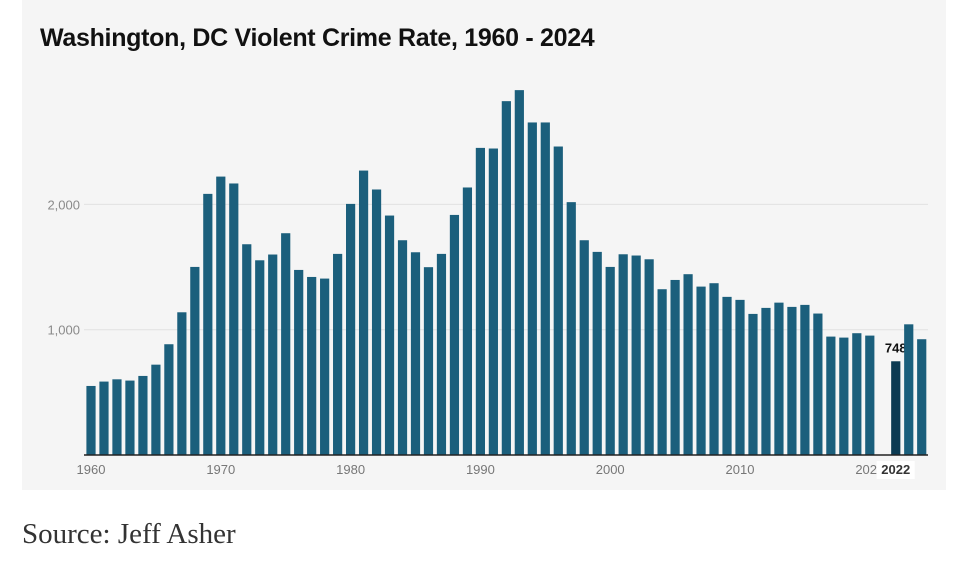 The width and height of the screenshot is (960, 580). What do you see at coordinates (857, 394) in the screenshot?
I see `bar-2019` at bounding box center [857, 394].